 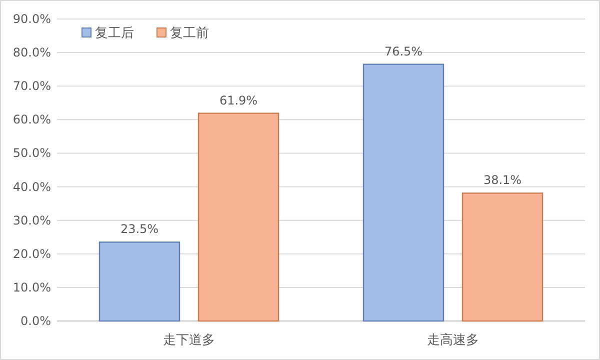 What do you see at coordinates (31, 19) in the screenshot?
I see `y-tick-label: 90.0%` at bounding box center [31, 19].